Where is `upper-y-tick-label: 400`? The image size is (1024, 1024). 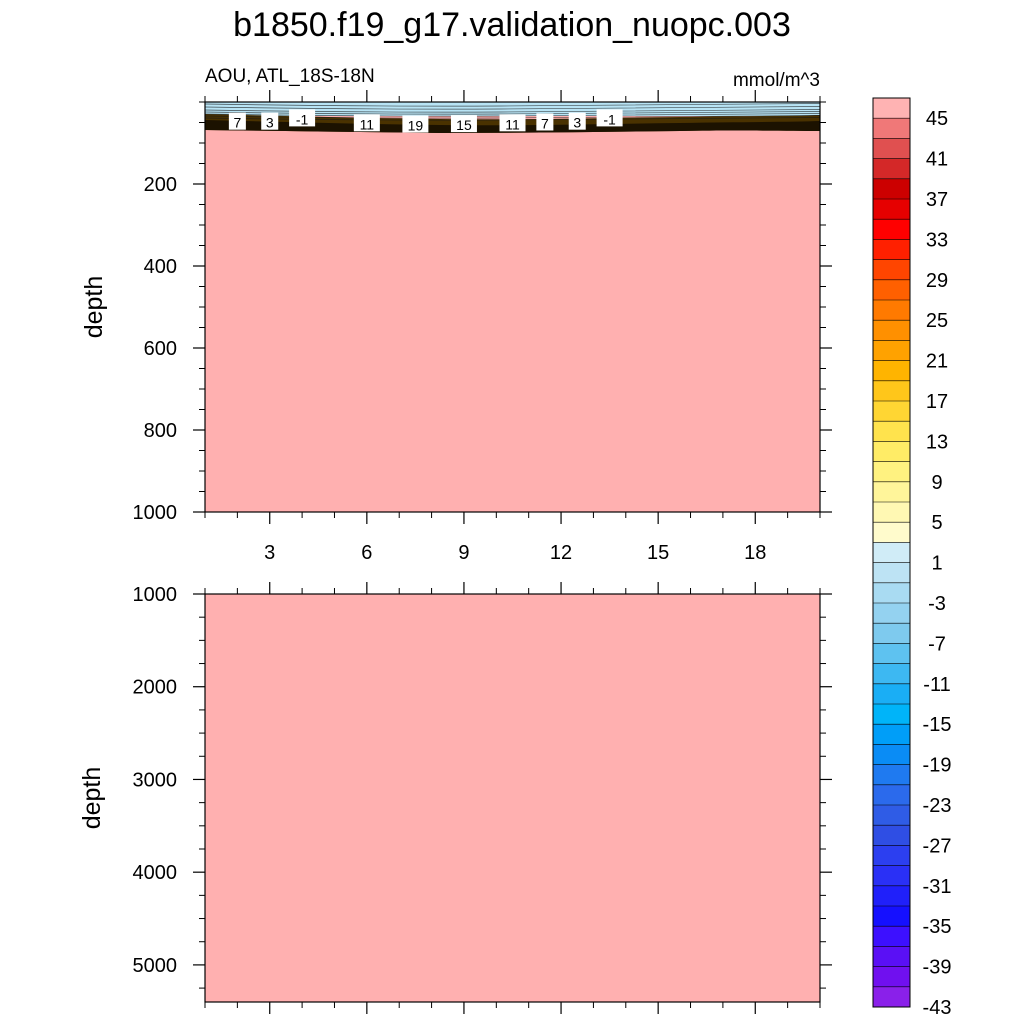
upper-y-tick-label: 400 is located at coordinates (160, 267).